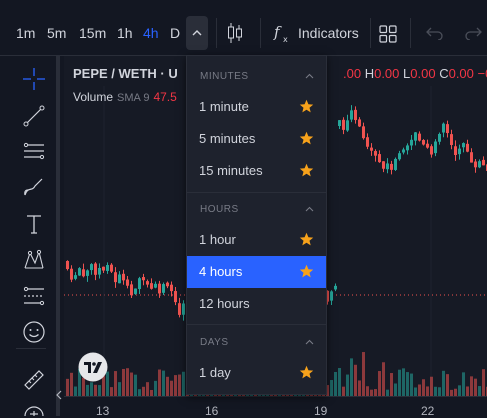 This screenshot has width=487, height=418. What do you see at coordinates (309, 209) in the screenshot?
I see `collapse-hours-chevron-icon` at bounding box center [309, 209].